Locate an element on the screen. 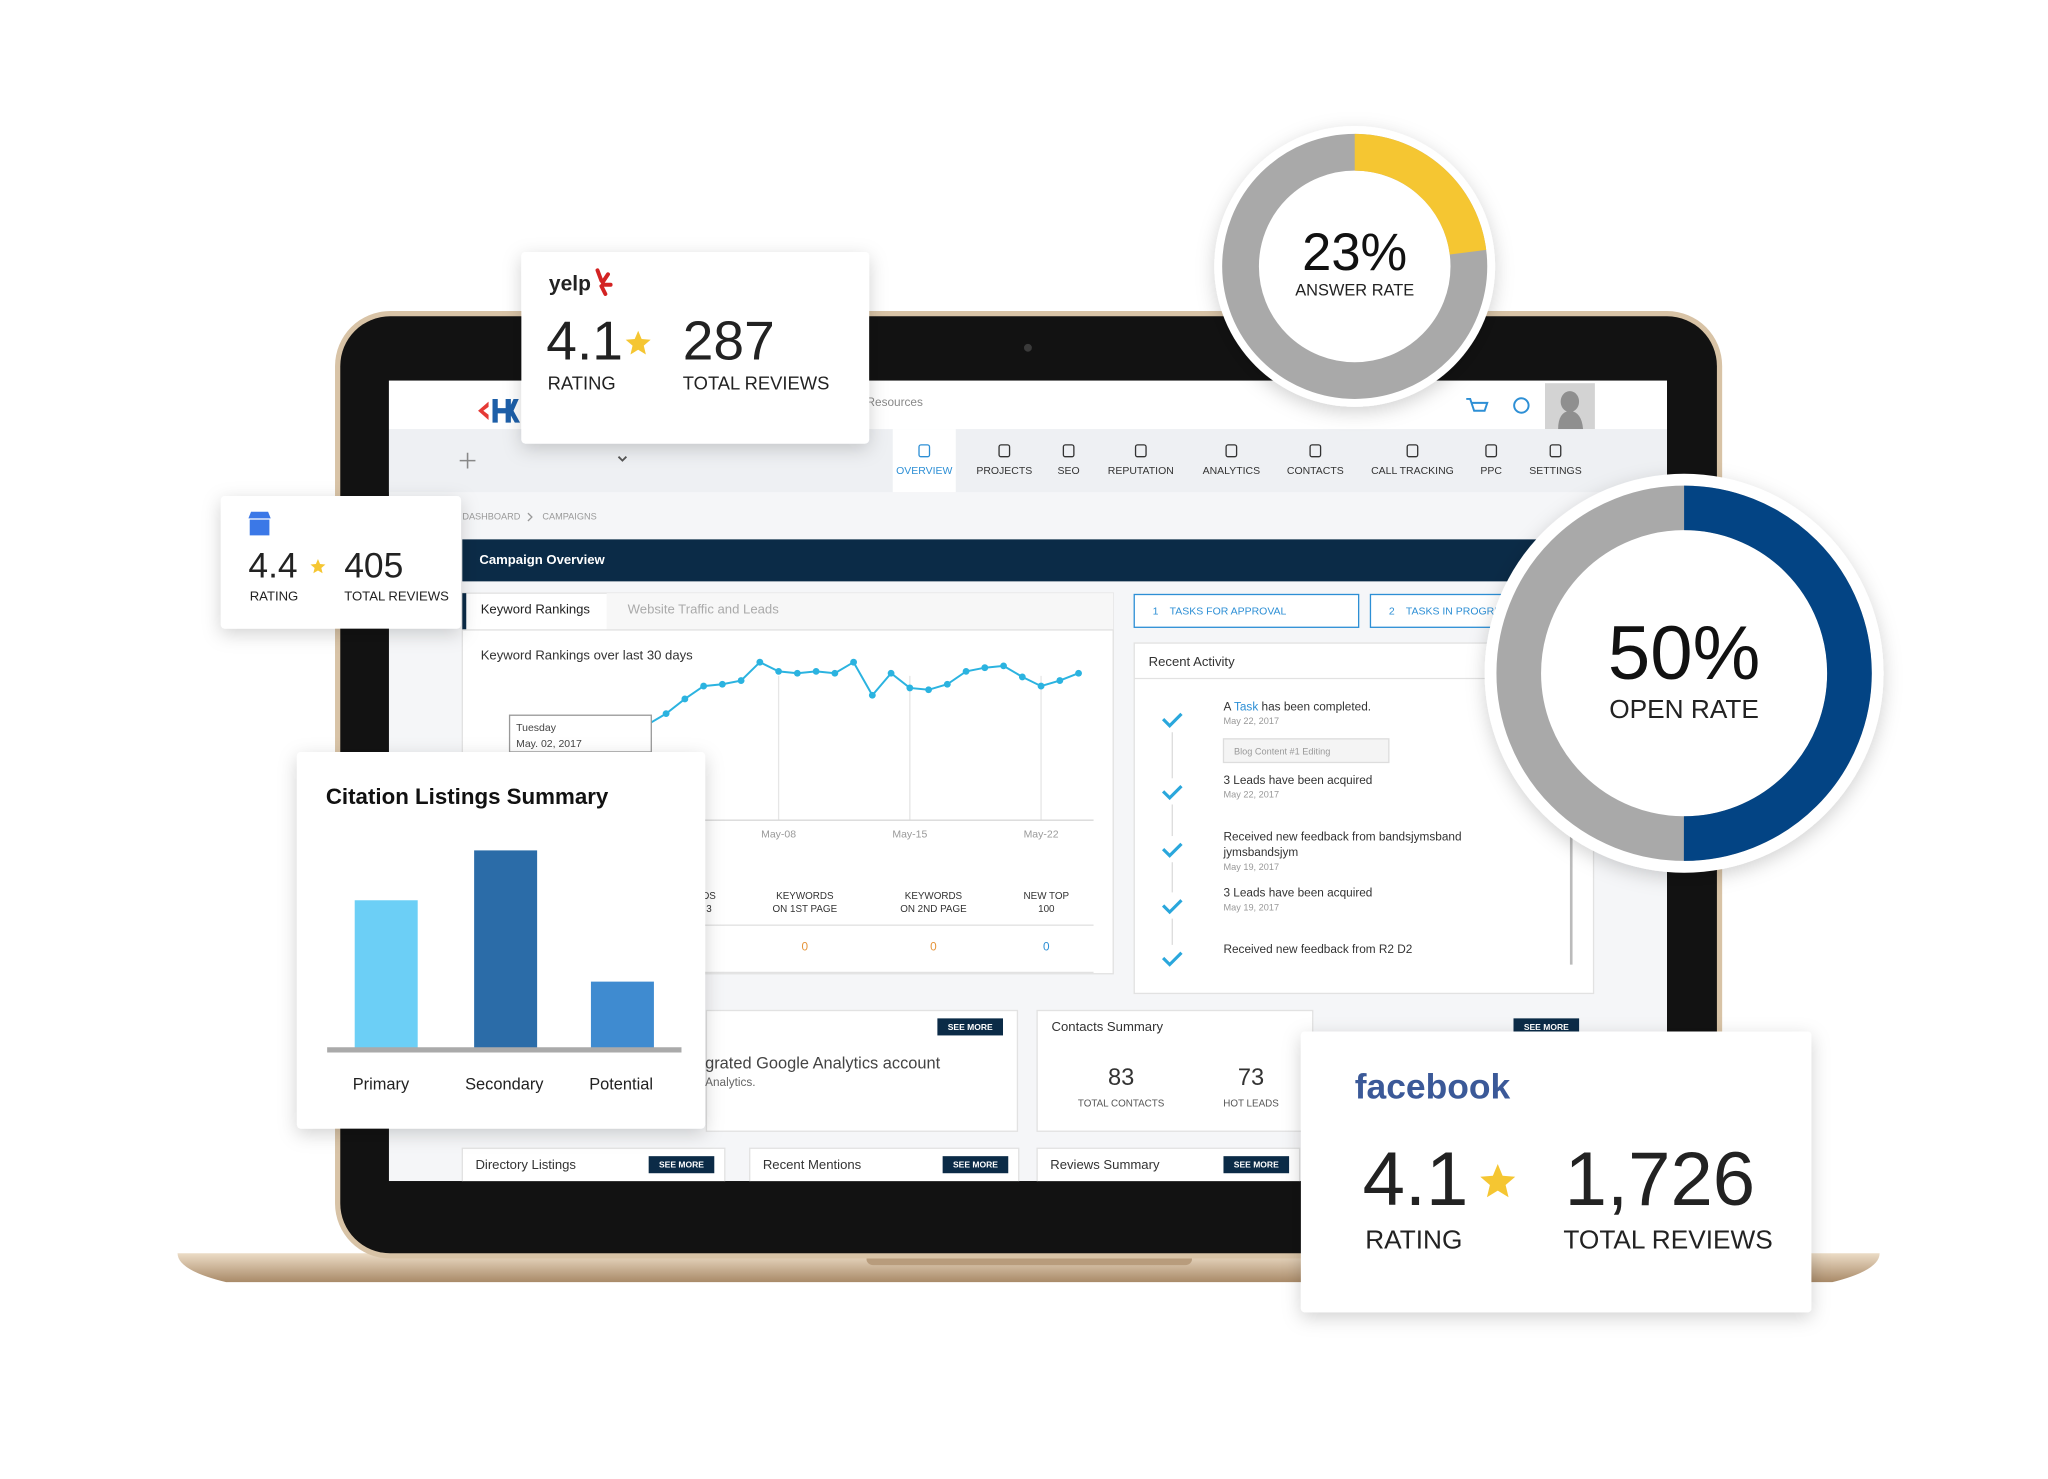  activity-text: jymsbandsjym is located at coordinates (1260, 852).